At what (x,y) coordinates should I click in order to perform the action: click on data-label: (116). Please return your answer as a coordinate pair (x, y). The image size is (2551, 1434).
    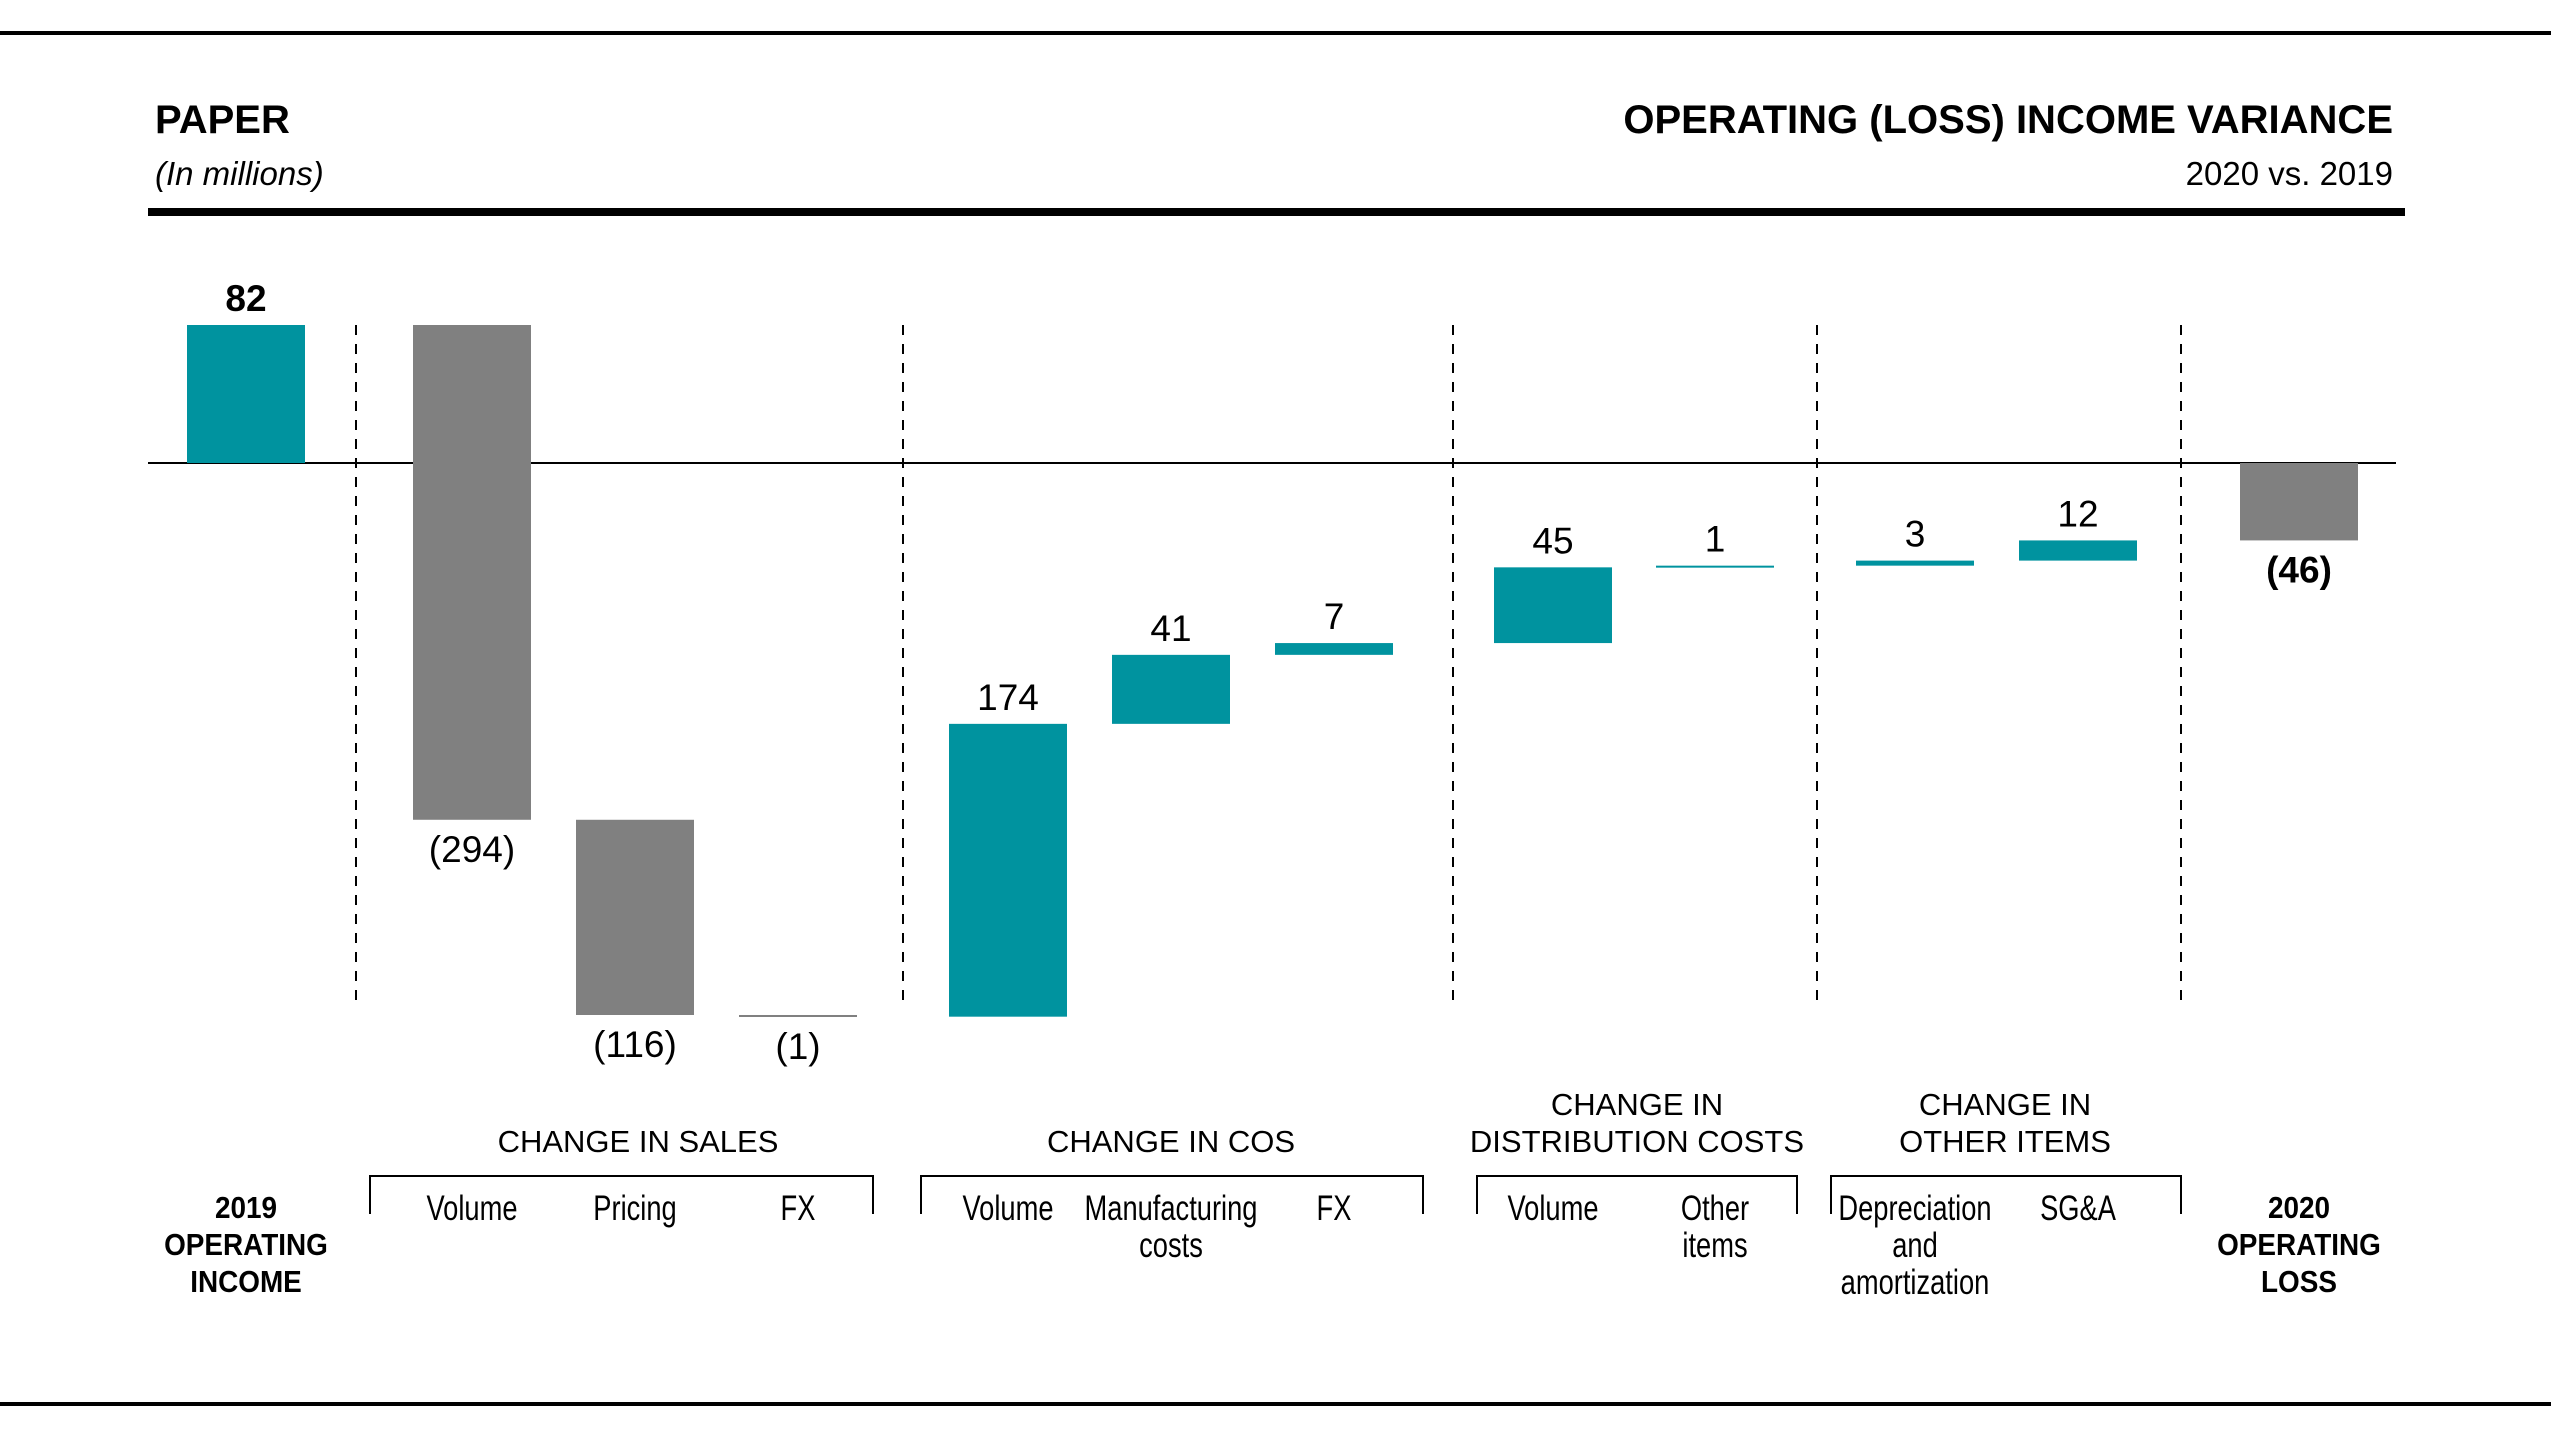
    Looking at the image, I should click on (635, 1044).